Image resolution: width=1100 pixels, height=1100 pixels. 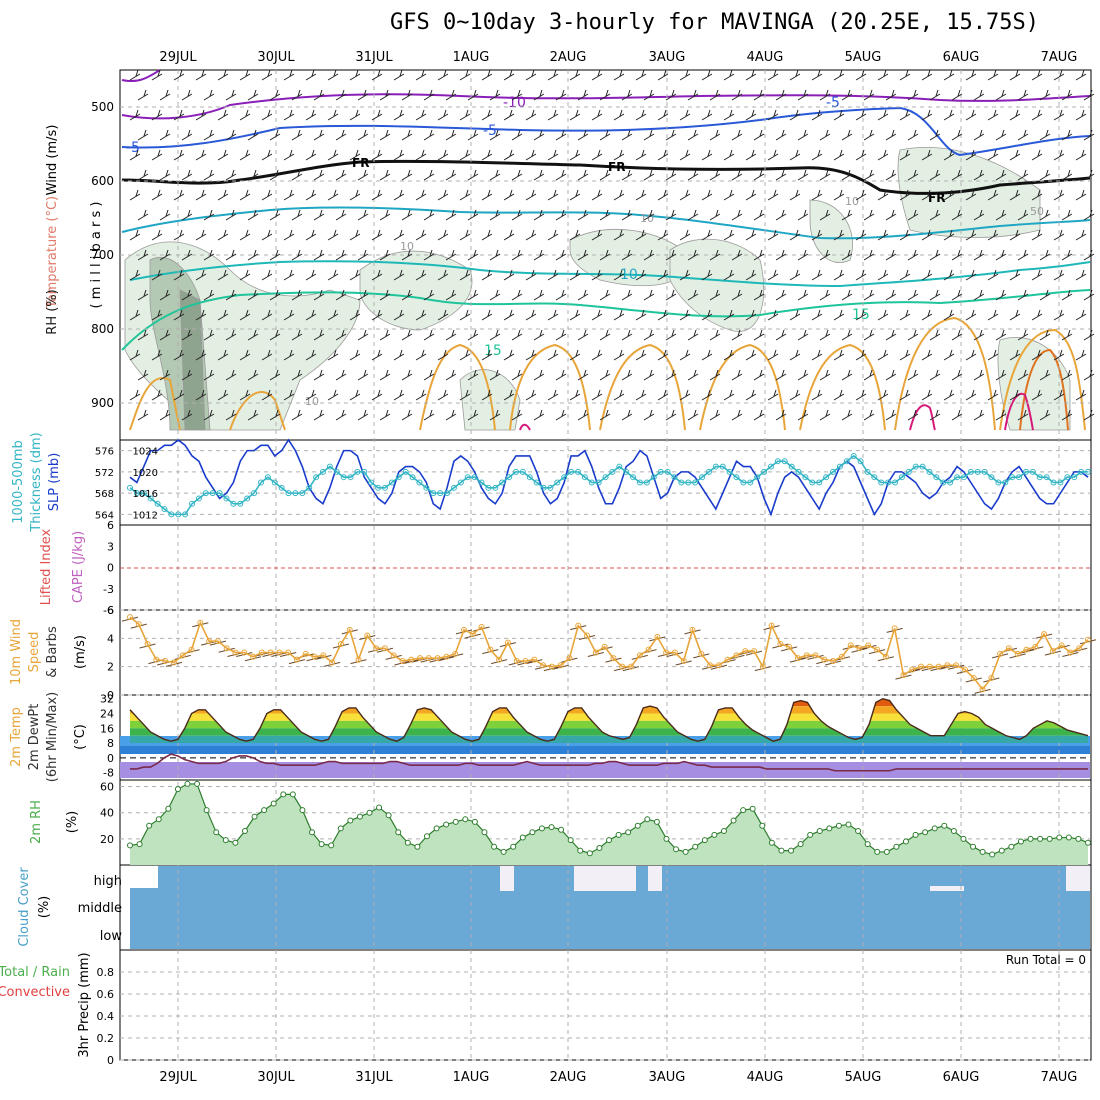 What do you see at coordinates (104, 515) in the screenshot?
I see `thickness-tick: 564` at bounding box center [104, 515].